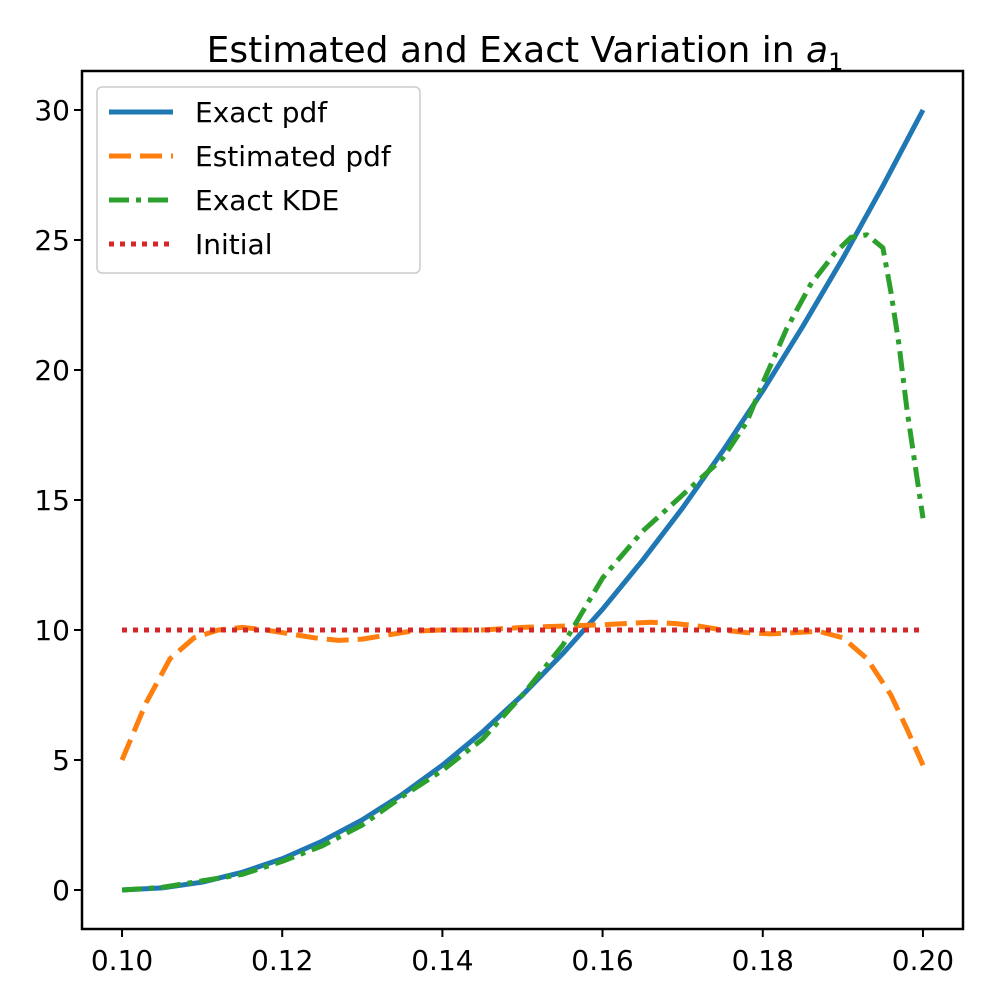 This screenshot has width=1000, height=1005. Describe the element at coordinates (52, 630) in the screenshot. I see `y-tick-label: 10` at that location.